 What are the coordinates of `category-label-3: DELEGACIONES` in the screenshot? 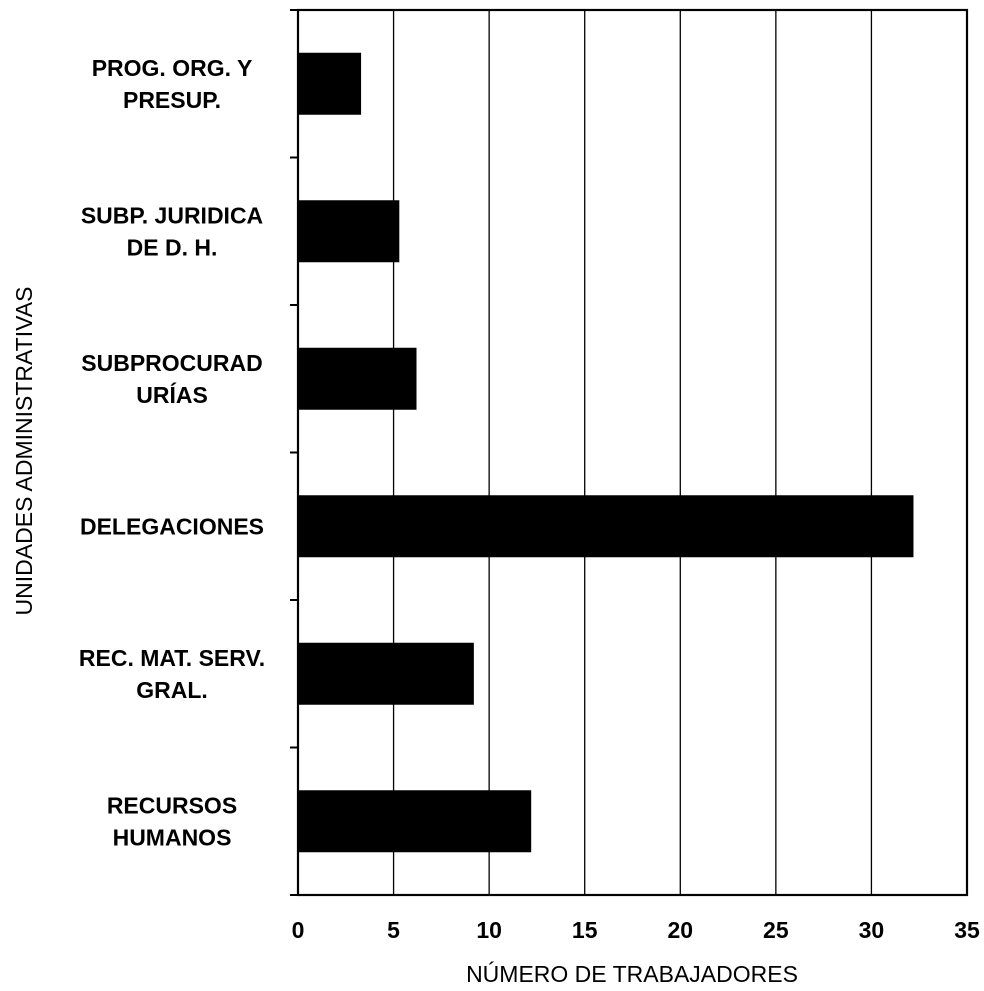 It's located at (172, 526).